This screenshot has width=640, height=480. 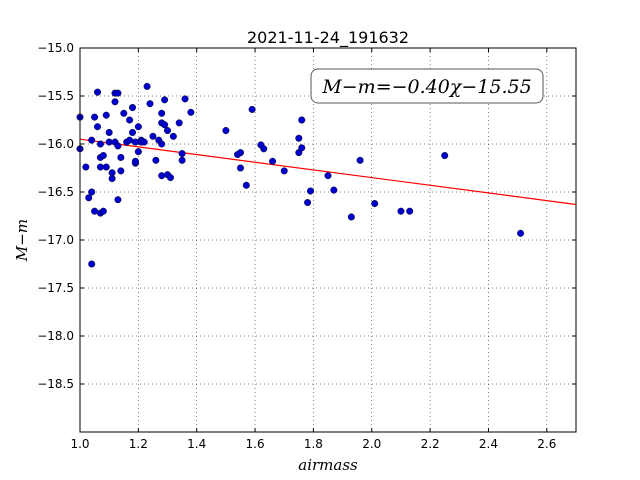 I want to click on y-tick-label: −16.0, so click(x=55, y=144).